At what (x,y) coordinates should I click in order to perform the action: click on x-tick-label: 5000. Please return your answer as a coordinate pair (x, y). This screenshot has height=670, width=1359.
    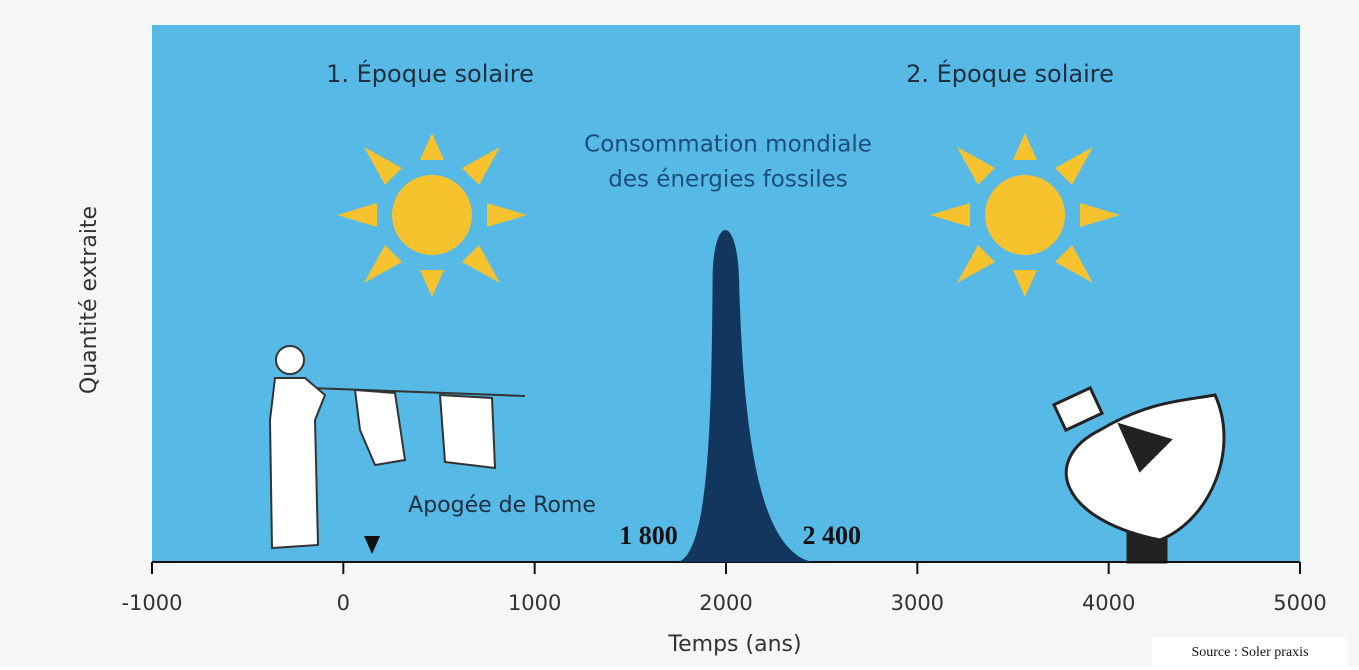
    Looking at the image, I should click on (1299, 603).